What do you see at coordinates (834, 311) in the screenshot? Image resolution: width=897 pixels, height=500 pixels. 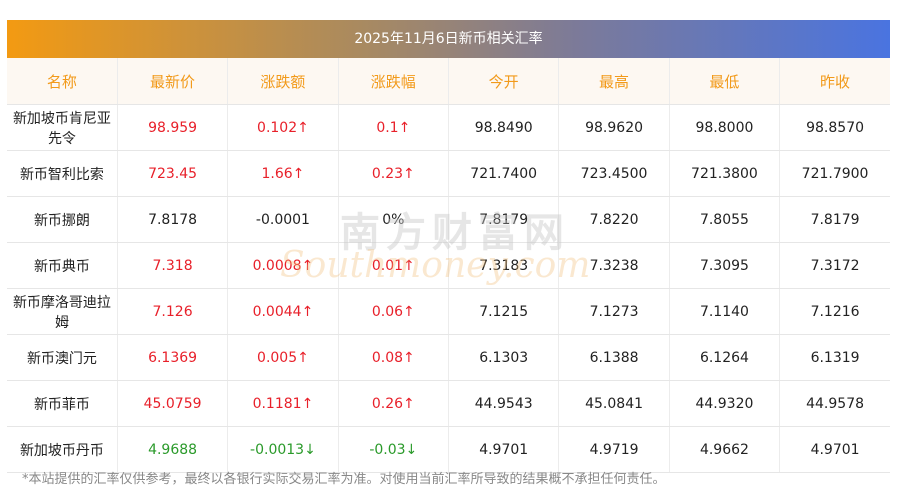 I see `cell-prev: 7.1216` at bounding box center [834, 311].